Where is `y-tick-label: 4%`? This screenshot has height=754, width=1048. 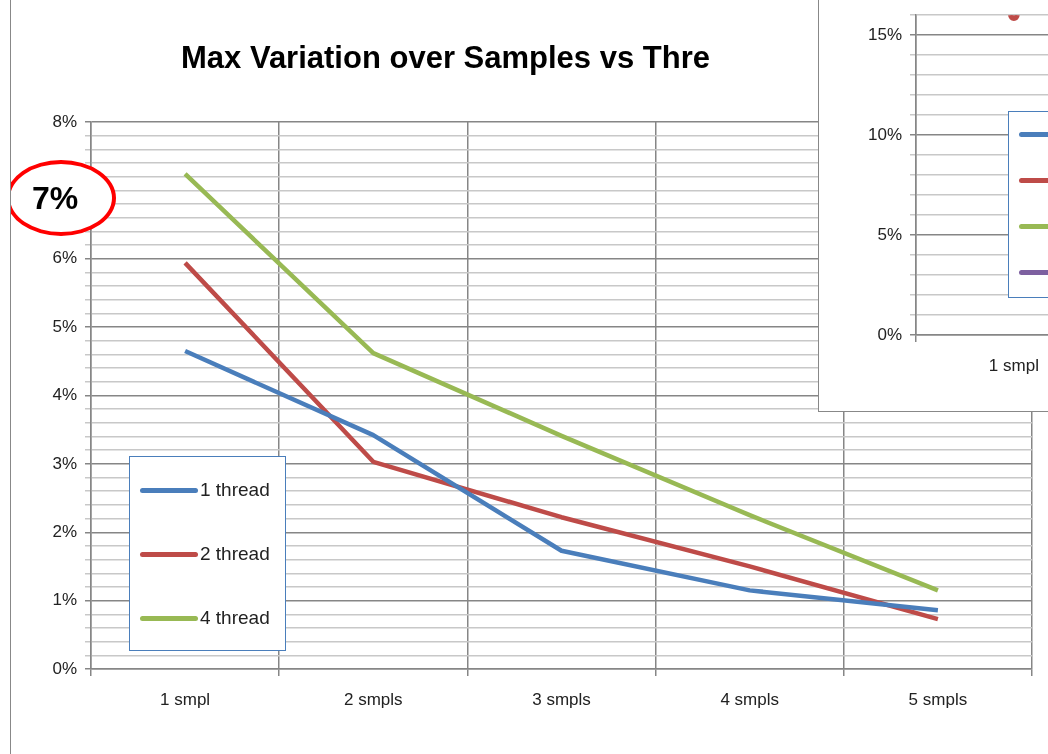
y-tick-label: 4% is located at coordinates (64, 395).